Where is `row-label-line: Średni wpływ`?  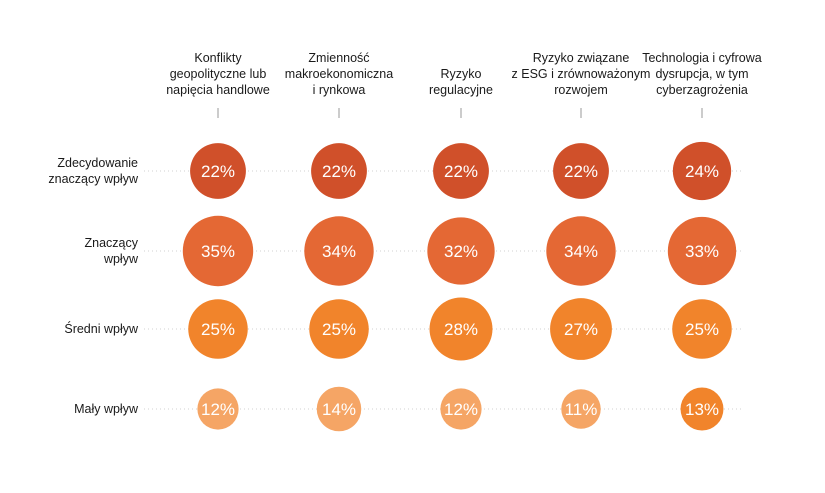 row-label-line: Średni wpływ is located at coordinates (101, 328).